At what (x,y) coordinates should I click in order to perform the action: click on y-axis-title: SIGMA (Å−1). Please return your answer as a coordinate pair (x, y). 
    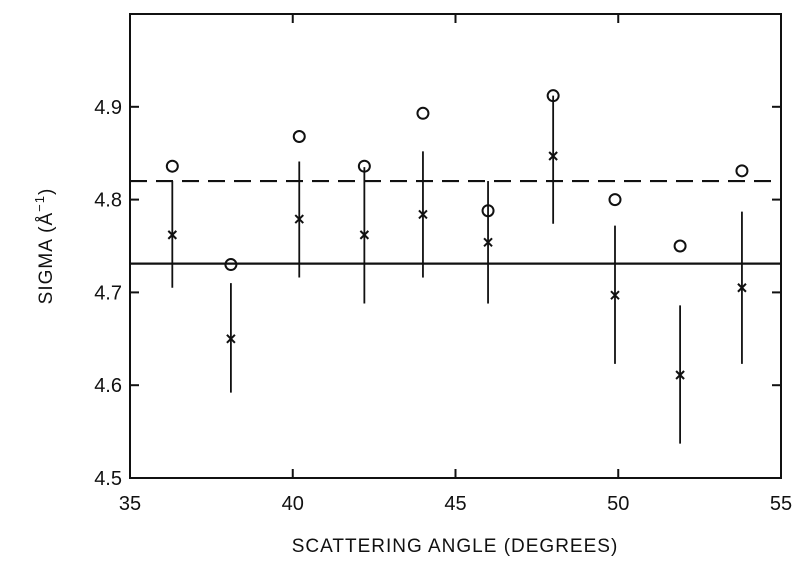
    Looking at the image, I should click on (44, 246).